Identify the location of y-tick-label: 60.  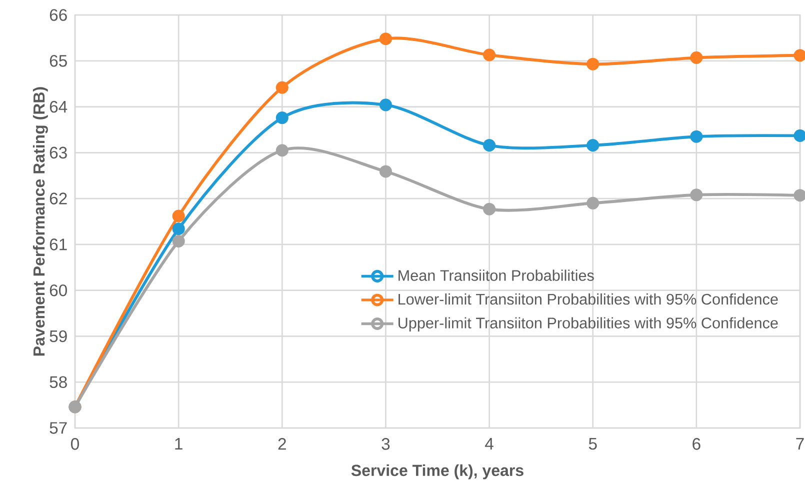
(58, 290).